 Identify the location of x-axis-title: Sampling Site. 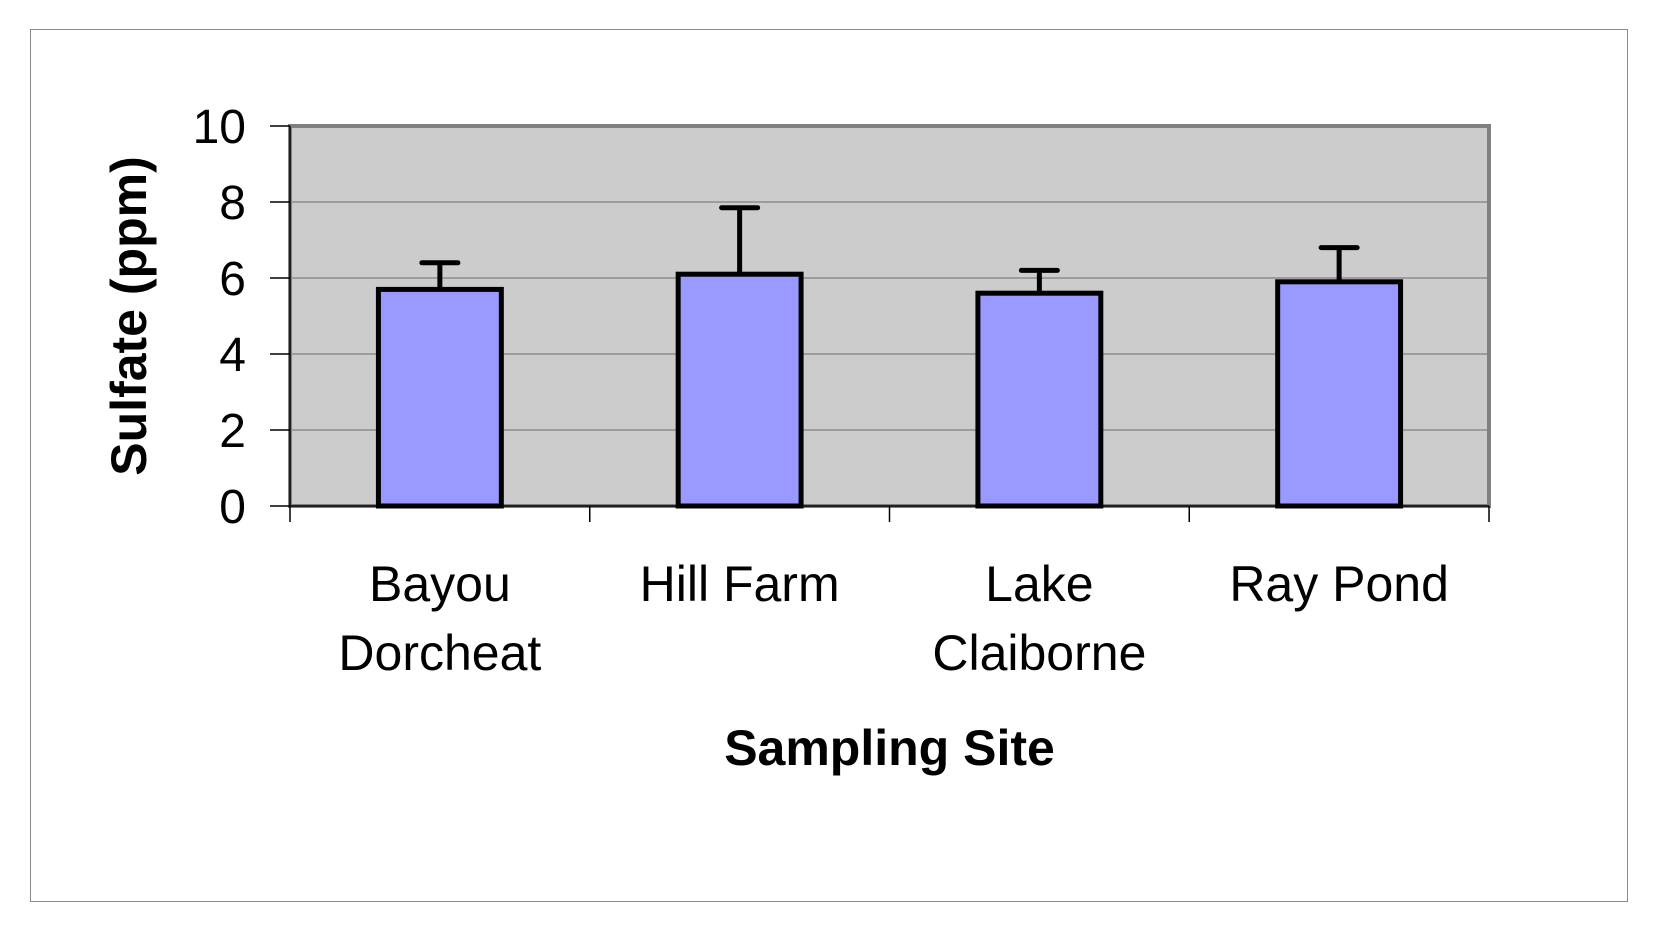
(889, 748).